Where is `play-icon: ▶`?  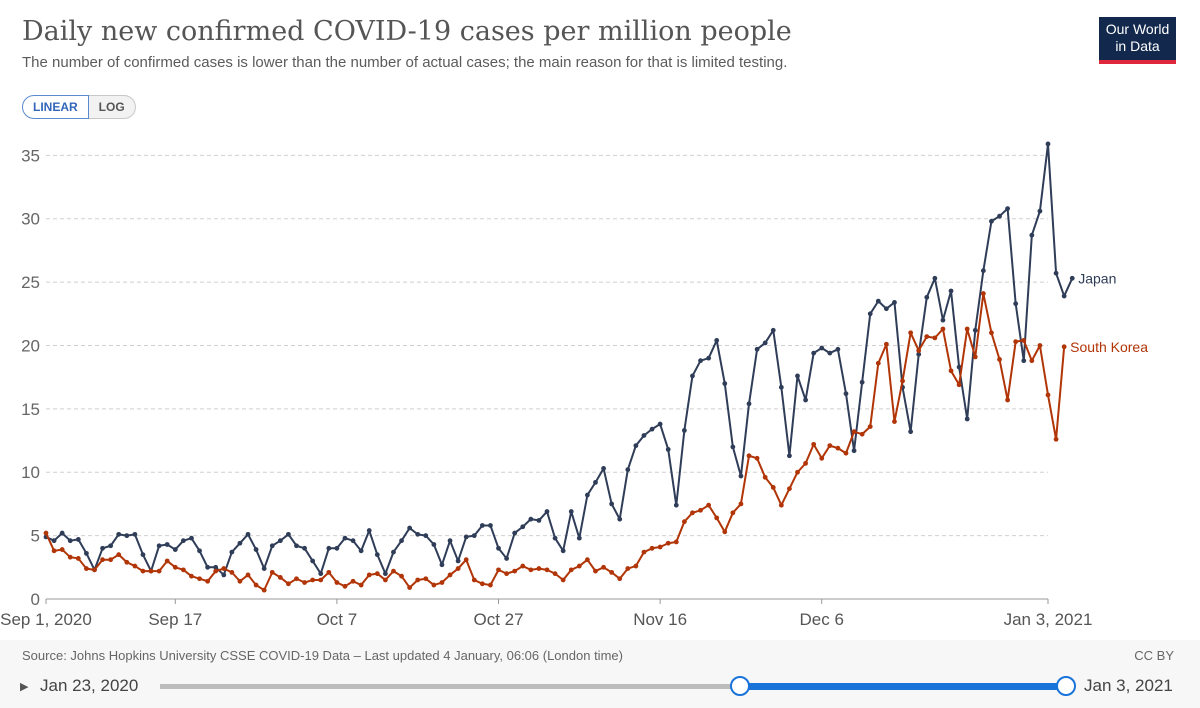
play-icon: ▶ is located at coordinates (24, 687).